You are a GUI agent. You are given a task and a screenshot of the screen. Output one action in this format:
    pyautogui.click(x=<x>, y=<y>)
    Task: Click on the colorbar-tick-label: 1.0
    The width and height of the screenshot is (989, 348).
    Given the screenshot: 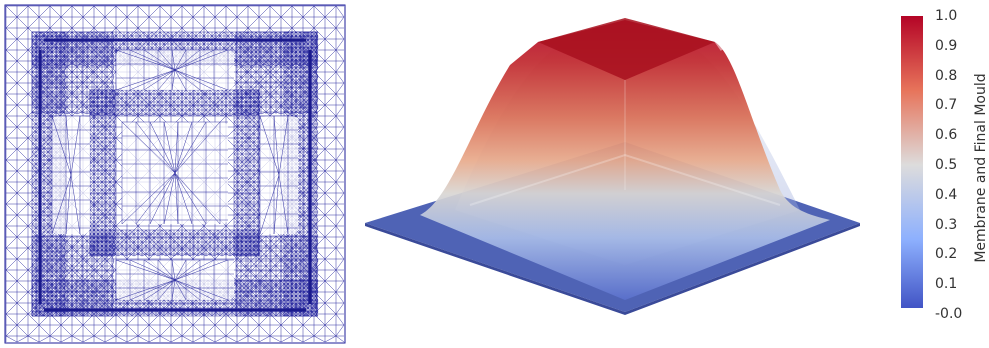 What is the action you would take?
    pyautogui.click(x=946, y=16)
    